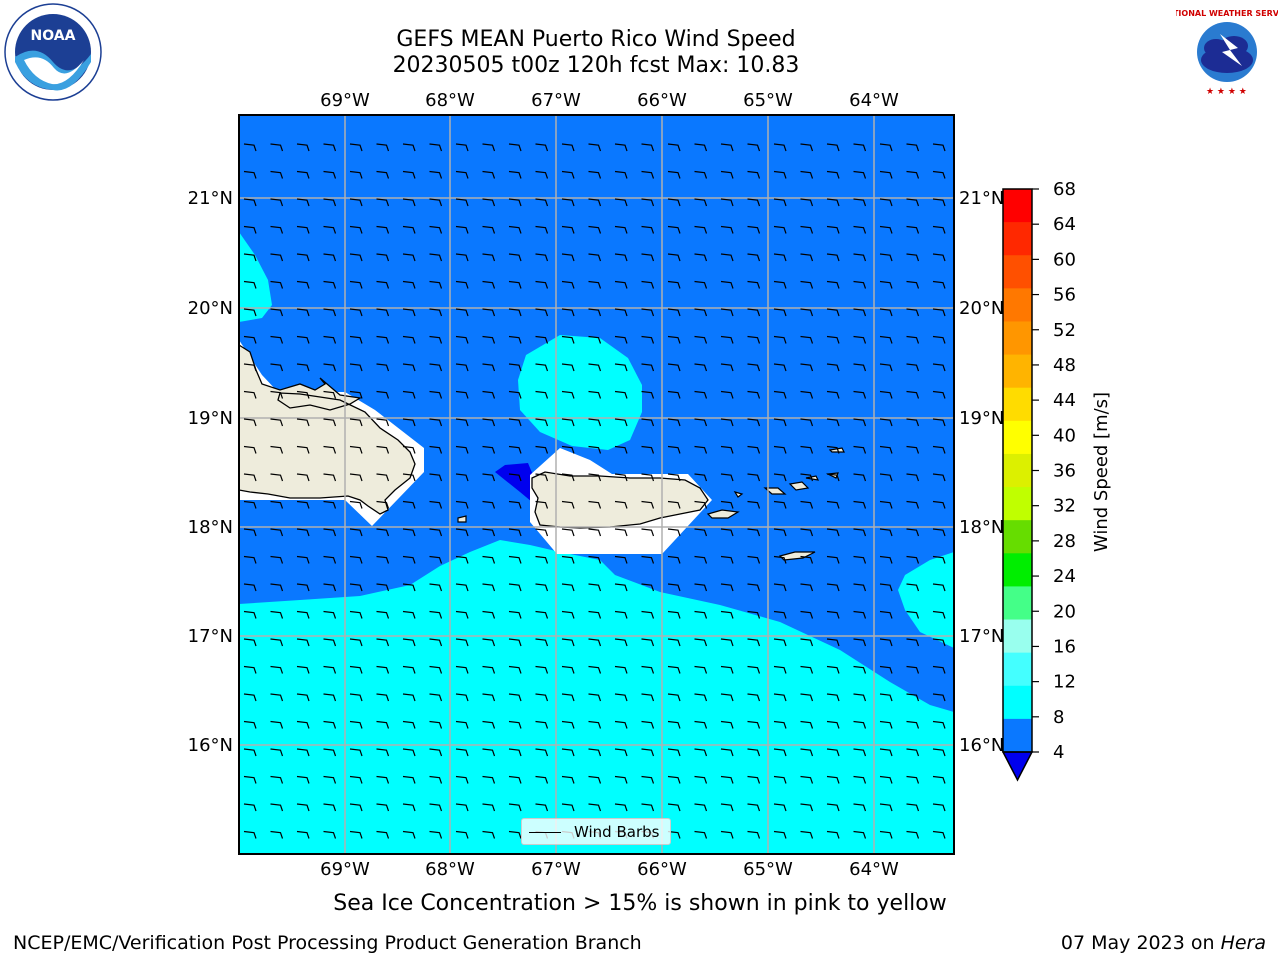 The width and height of the screenshot is (1280, 960). Describe the element at coordinates (1140, 943) in the screenshot. I see `footer-date-text: 07 May 2023 on` at that location.